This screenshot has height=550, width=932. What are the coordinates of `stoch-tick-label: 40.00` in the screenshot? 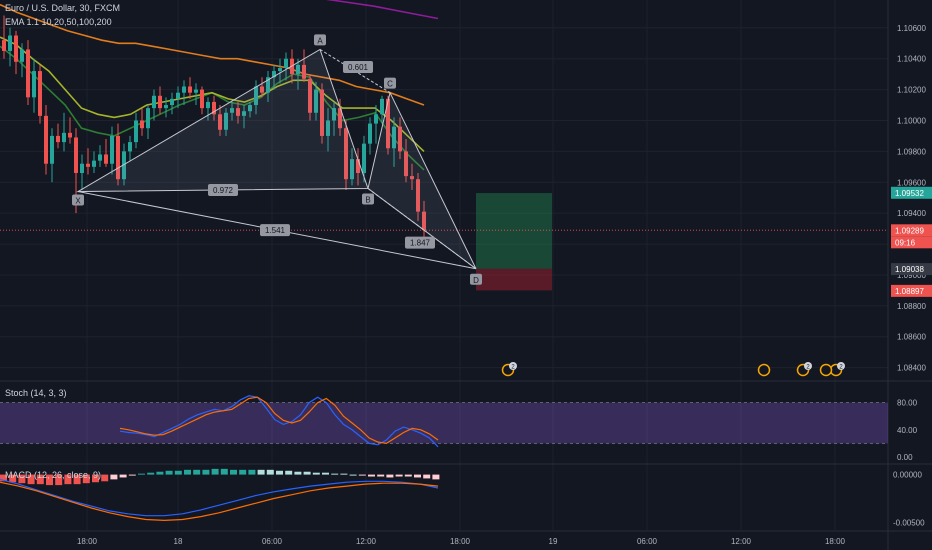 It's located at (907, 430).